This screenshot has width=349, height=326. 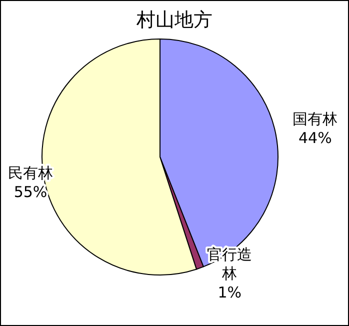 What do you see at coordinates (31, 192) in the screenshot?
I see `data-label: 55%` at bounding box center [31, 192].